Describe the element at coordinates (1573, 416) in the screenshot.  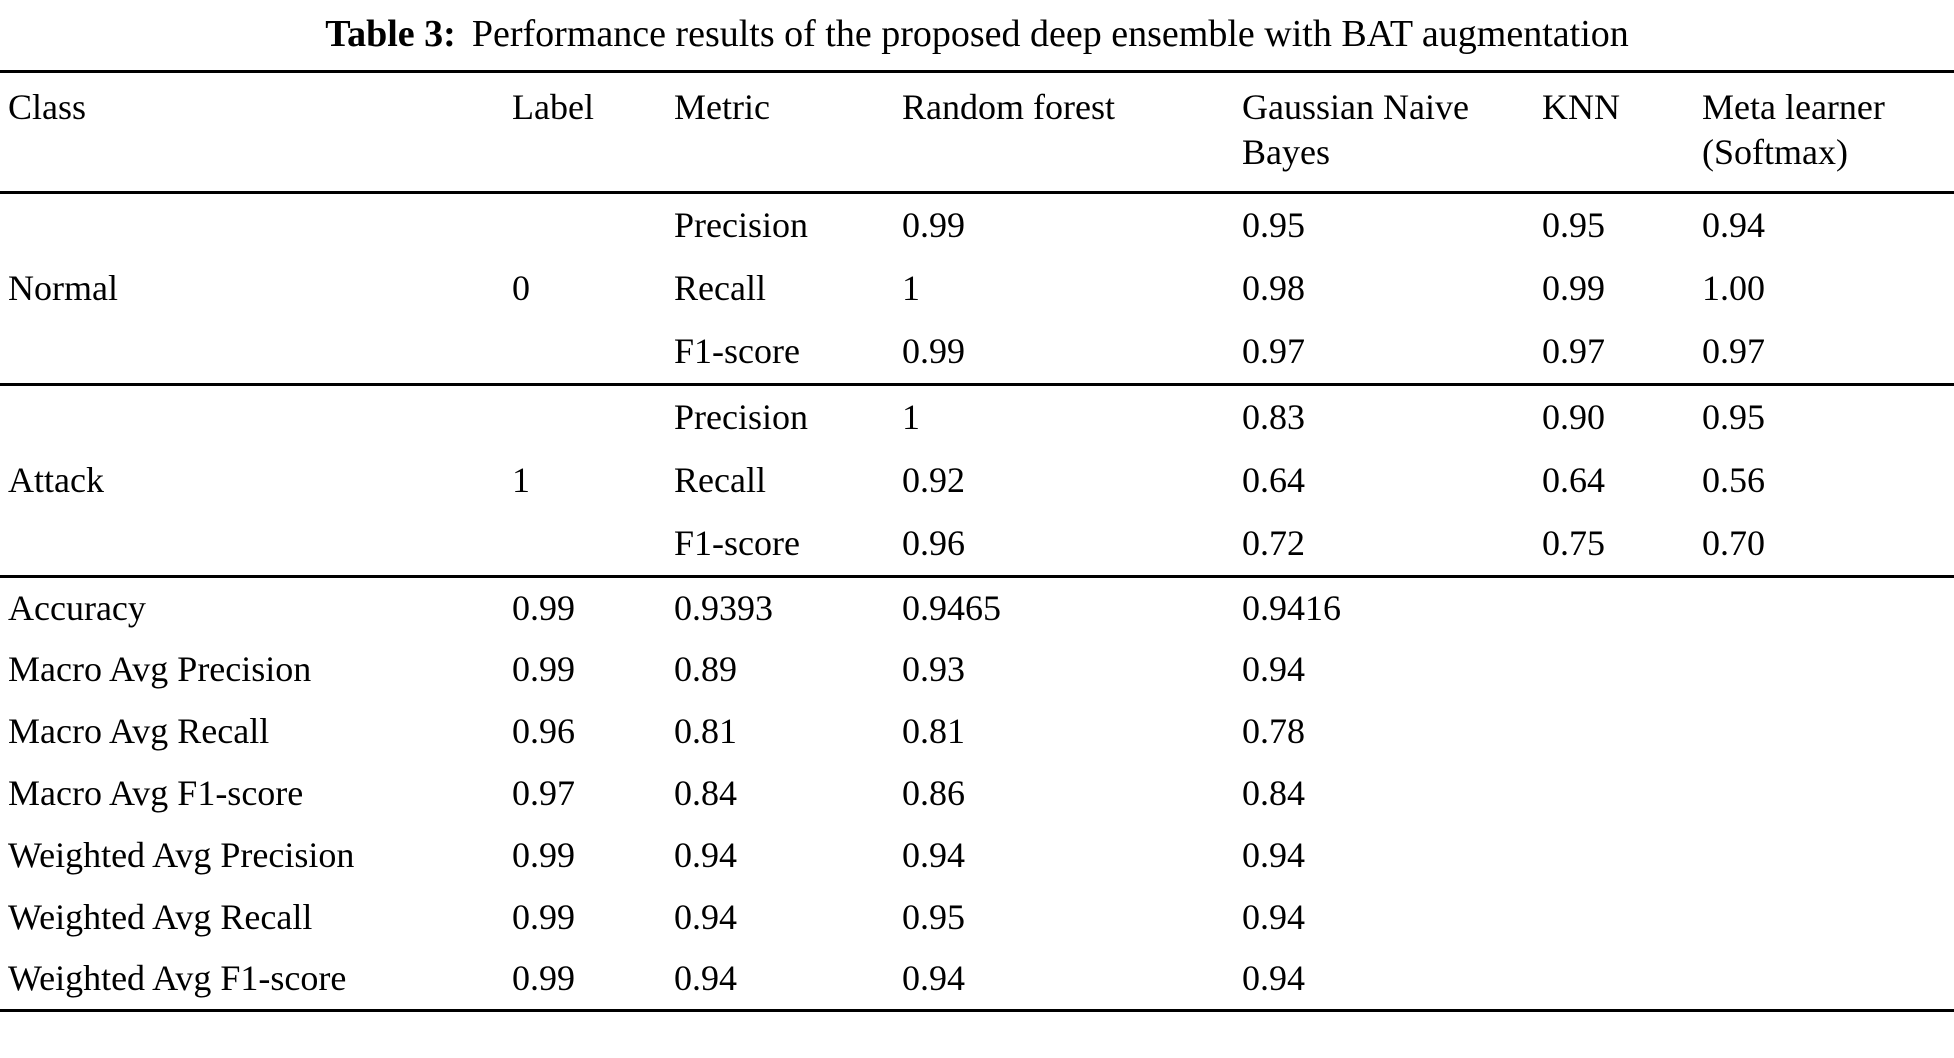
I see `value-cell: 0.90` at that location.